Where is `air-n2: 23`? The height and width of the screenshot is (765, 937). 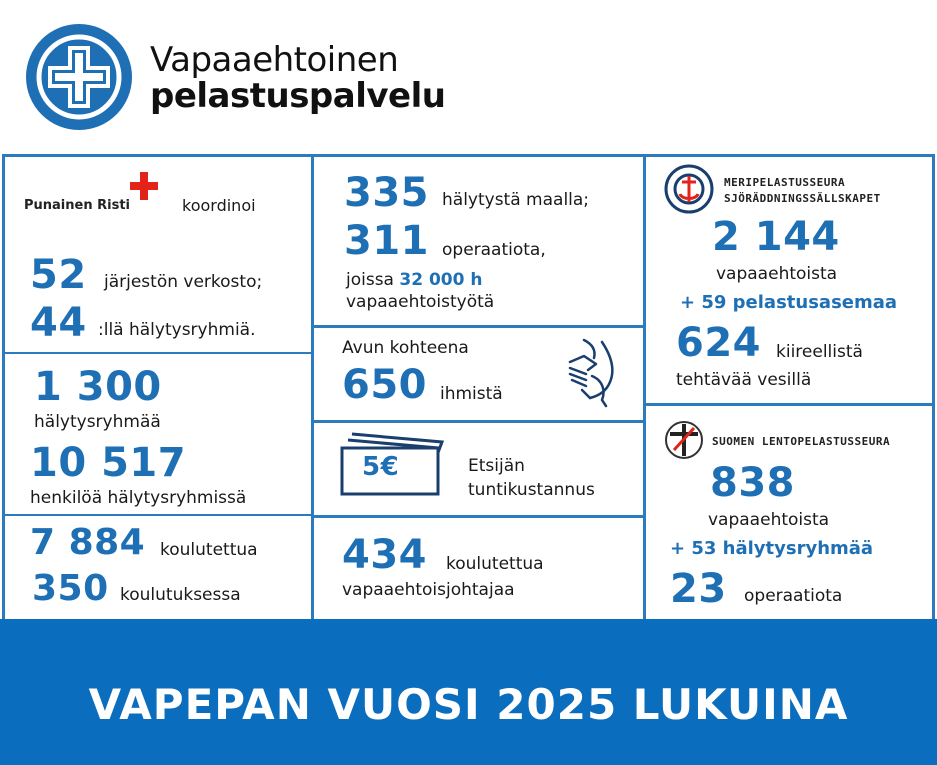
air-n2: 23 is located at coordinates (698, 589).